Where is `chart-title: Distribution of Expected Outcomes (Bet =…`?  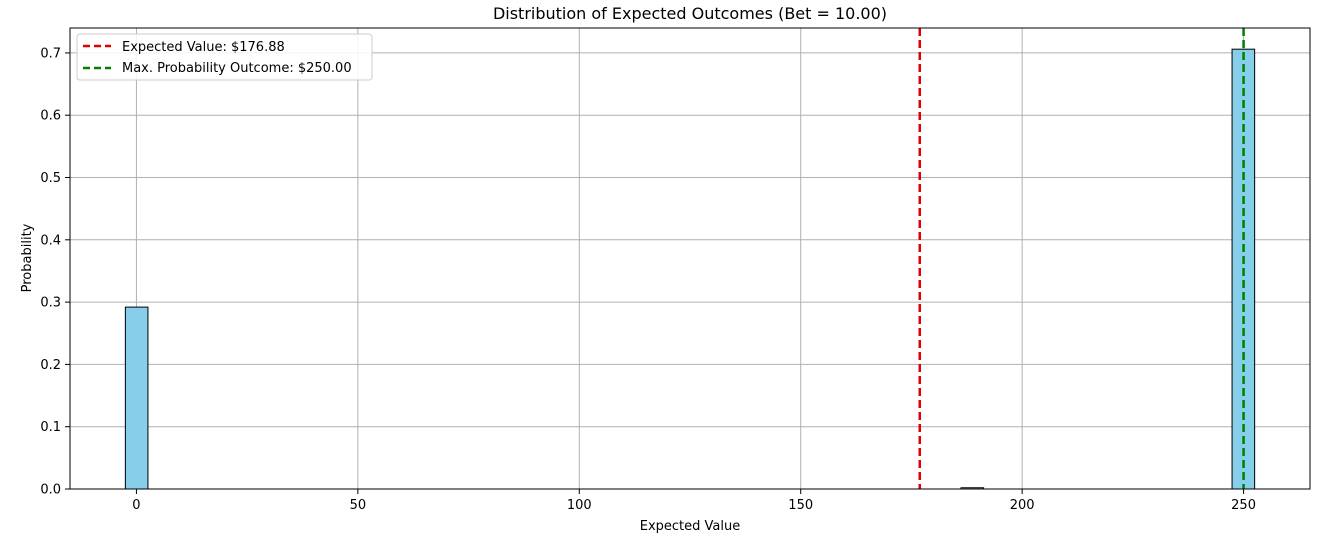
chart-title: Distribution of Expected Outcomes (Bet =… is located at coordinates (690, 13).